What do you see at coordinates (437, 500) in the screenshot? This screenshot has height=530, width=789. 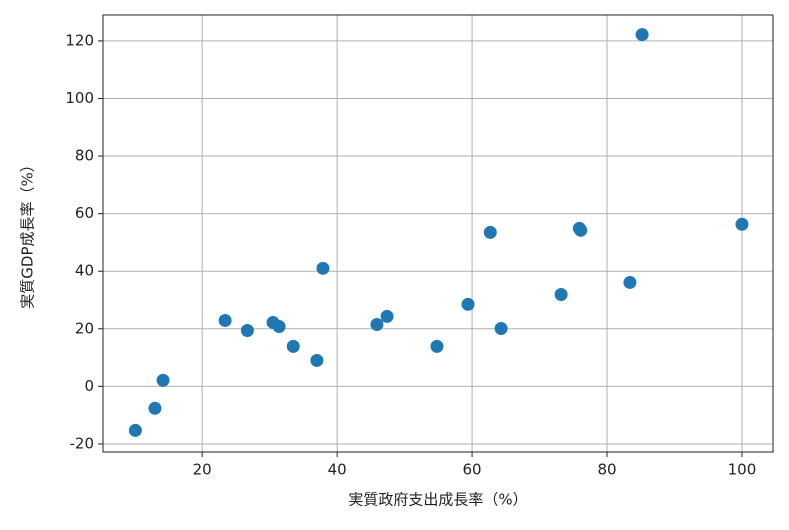 I see `x-axis-label: 実質政府支出成長率（%）` at bounding box center [437, 500].